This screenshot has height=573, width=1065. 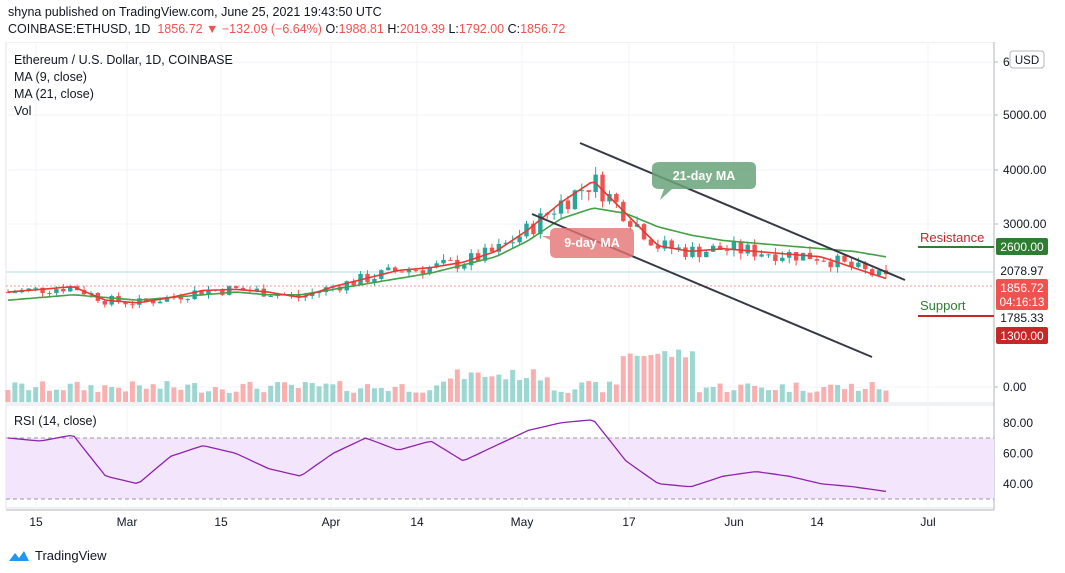 I want to click on ma9-callout: 9-day MA, so click(x=588, y=243).